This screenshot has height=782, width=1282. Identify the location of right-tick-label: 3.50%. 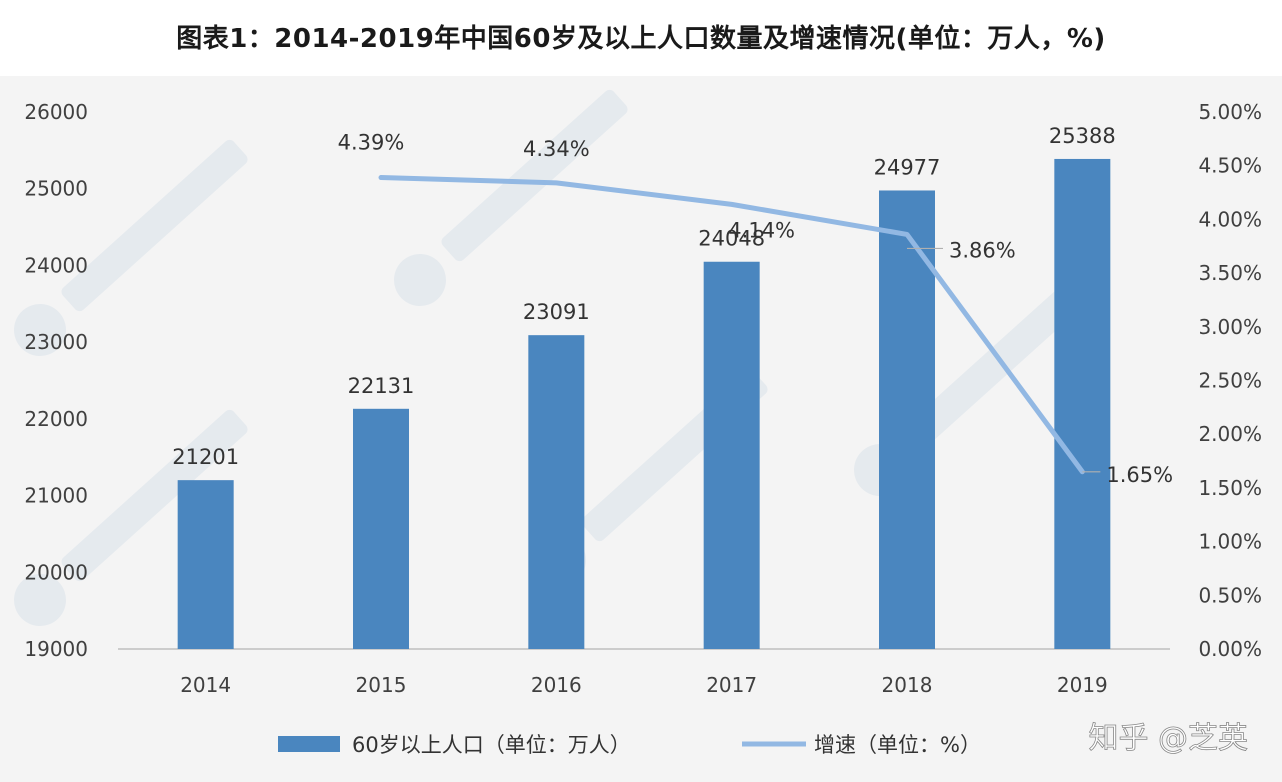
(1230, 273).